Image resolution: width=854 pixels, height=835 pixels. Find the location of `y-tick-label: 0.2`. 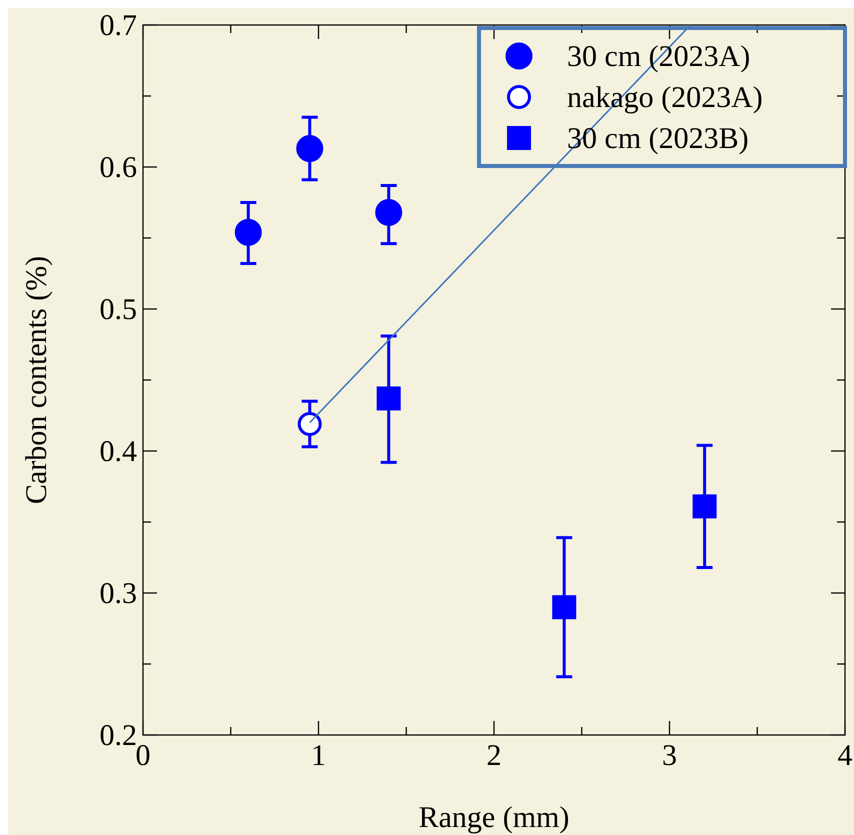

y-tick-label: 0.2 is located at coordinates (118, 735).